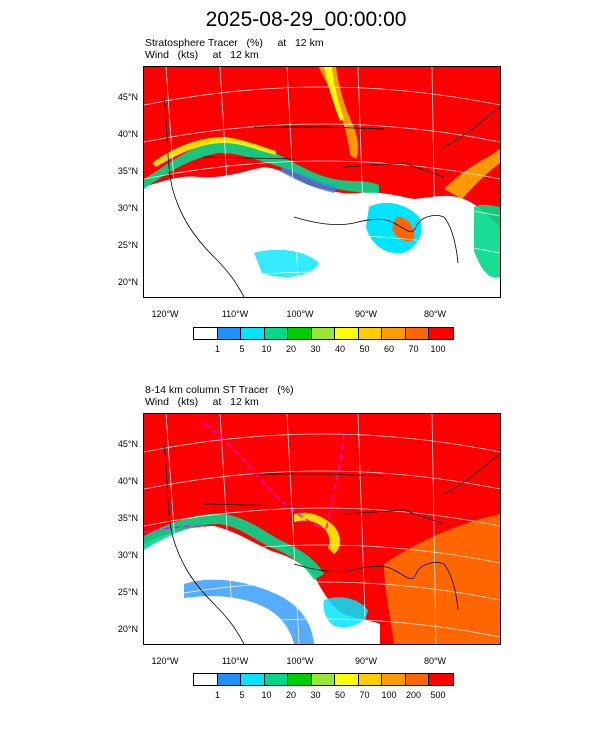 The height and width of the screenshot is (737, 612). What do you see at coordinates (202, 55) in the screenshot?
I see `panel1-label-line2: Wind (kts) at 12 km` at bounding box center [202, 55].